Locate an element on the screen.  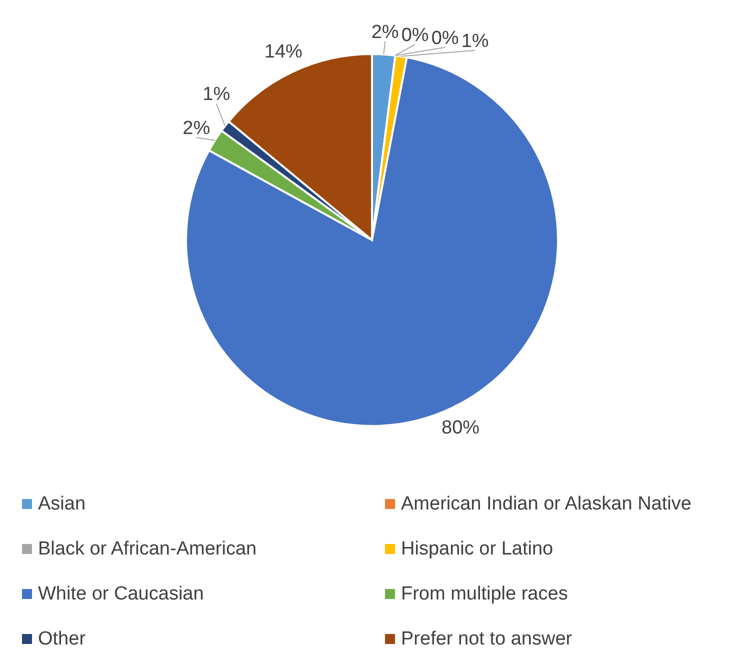
legend-label: White or Caucasian is located at coordinates (121, 594).